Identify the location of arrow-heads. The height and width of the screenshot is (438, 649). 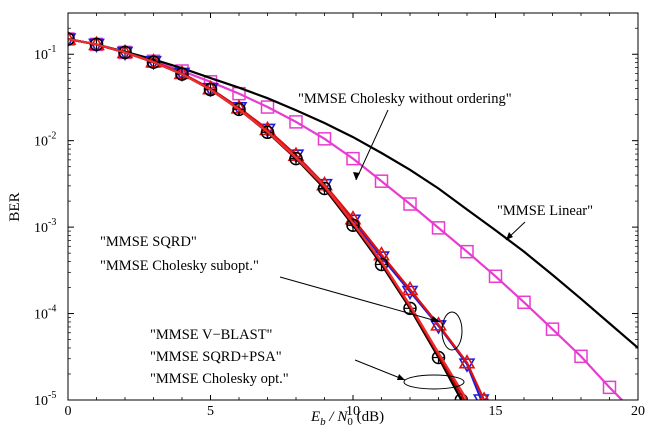
(433, 276).